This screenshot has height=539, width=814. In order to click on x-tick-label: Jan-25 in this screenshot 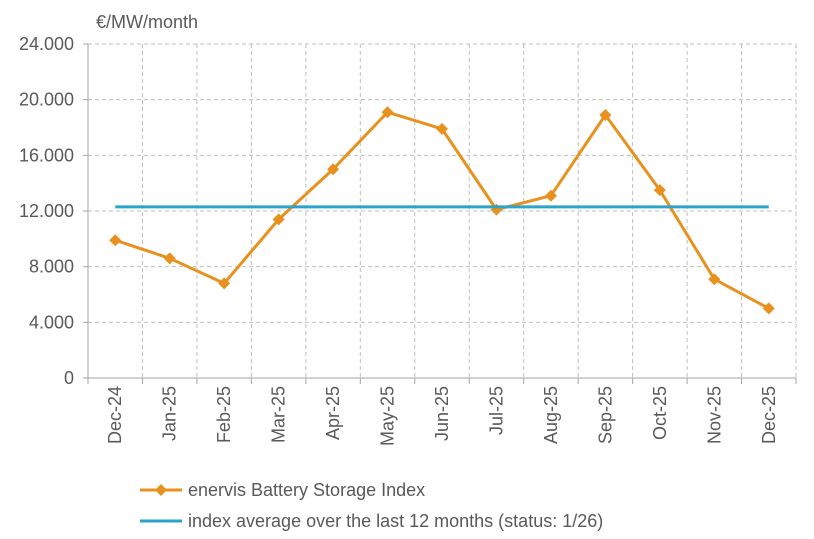, I will do `click(170, 413)`.